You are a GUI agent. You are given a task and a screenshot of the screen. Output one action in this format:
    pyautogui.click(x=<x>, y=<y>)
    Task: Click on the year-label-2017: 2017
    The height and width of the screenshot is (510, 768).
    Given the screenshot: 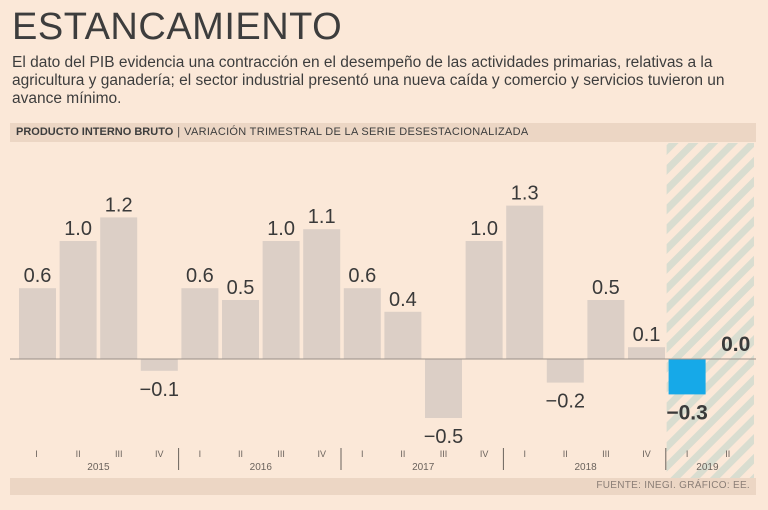 What is the action you would take?
    pyautogui.click(x=423, y=467)
    